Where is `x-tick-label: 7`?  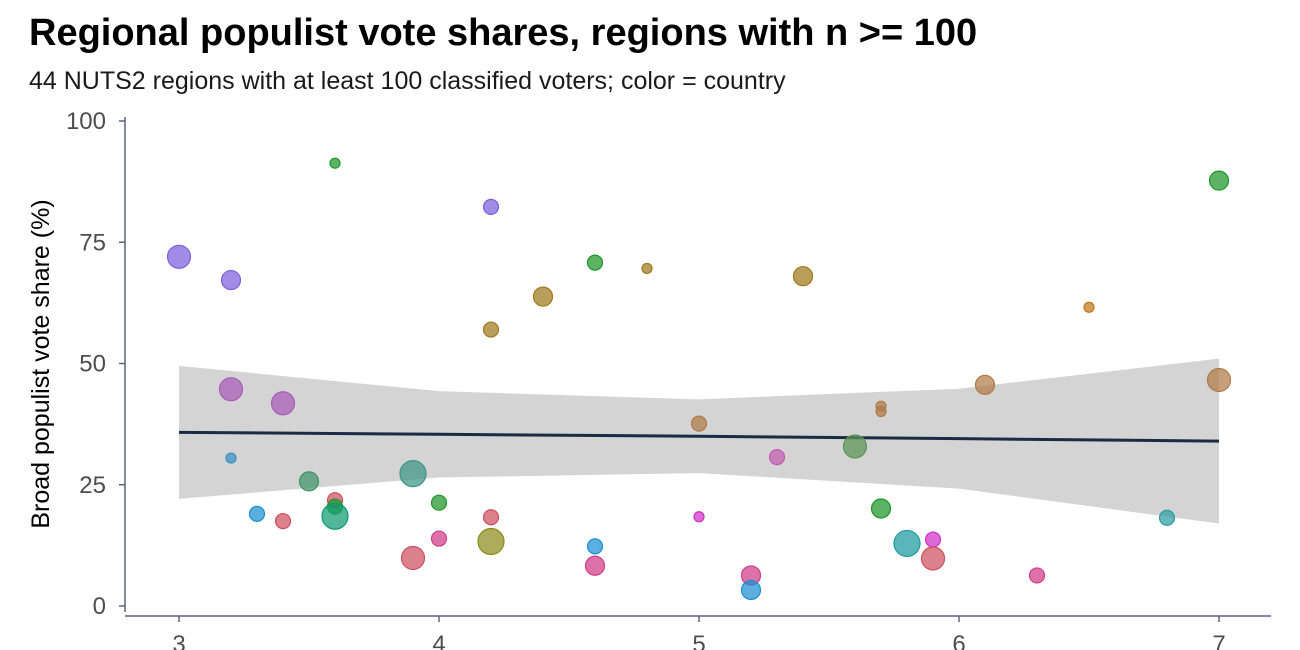 x-tick-label: 7 is located at coordinates (1218, 640).